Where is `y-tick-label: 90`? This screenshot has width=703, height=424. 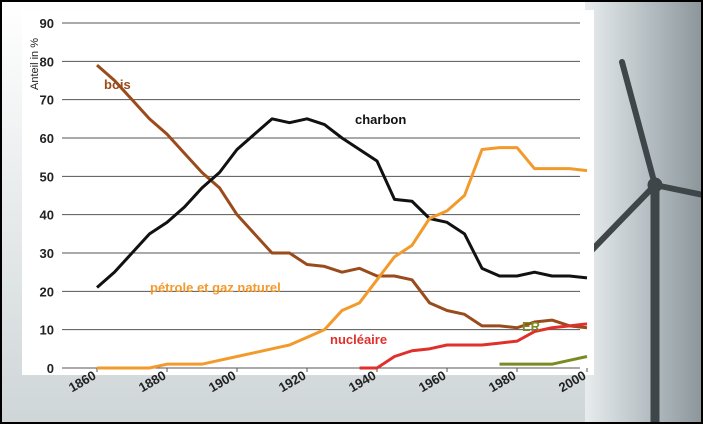
y-tick-label: 90 is located at coordinates (47, 23).